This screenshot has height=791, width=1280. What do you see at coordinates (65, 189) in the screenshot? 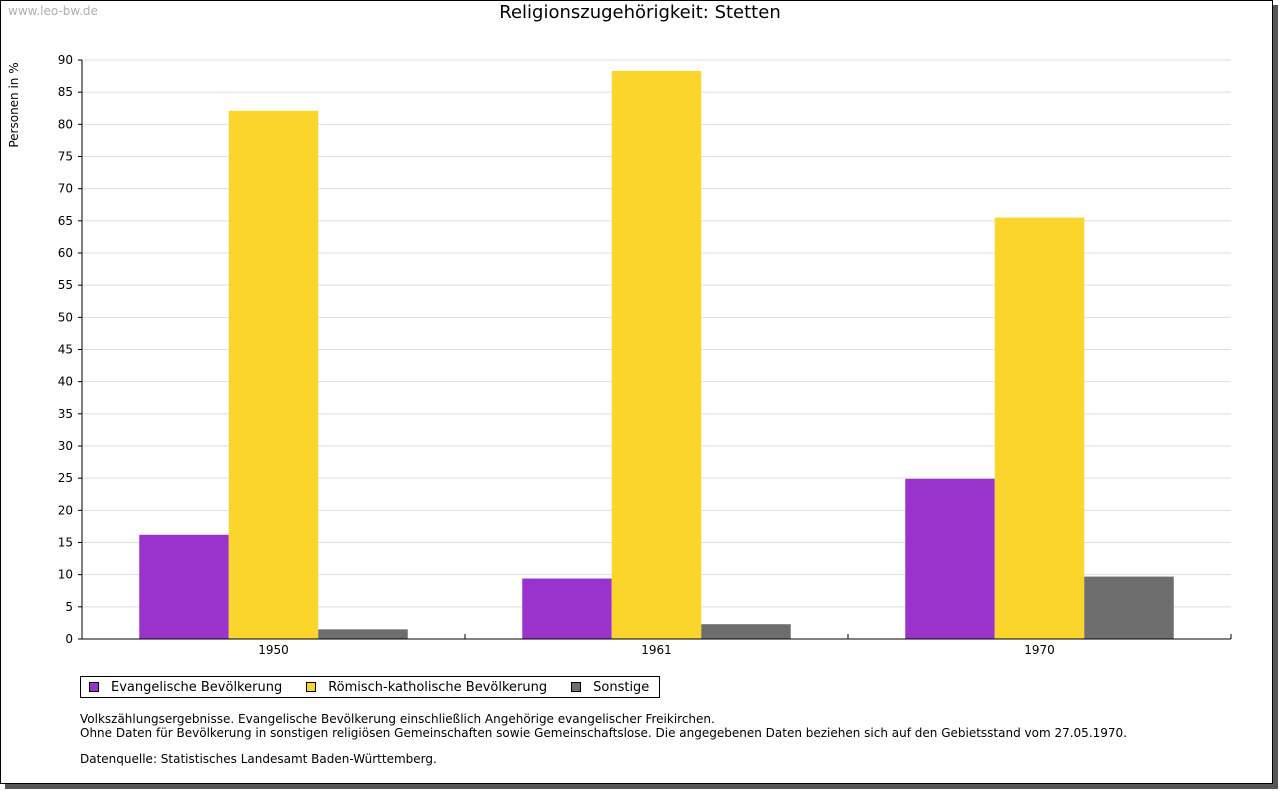
I see `y-tick-label: 70` at bounding box center [65, 189].